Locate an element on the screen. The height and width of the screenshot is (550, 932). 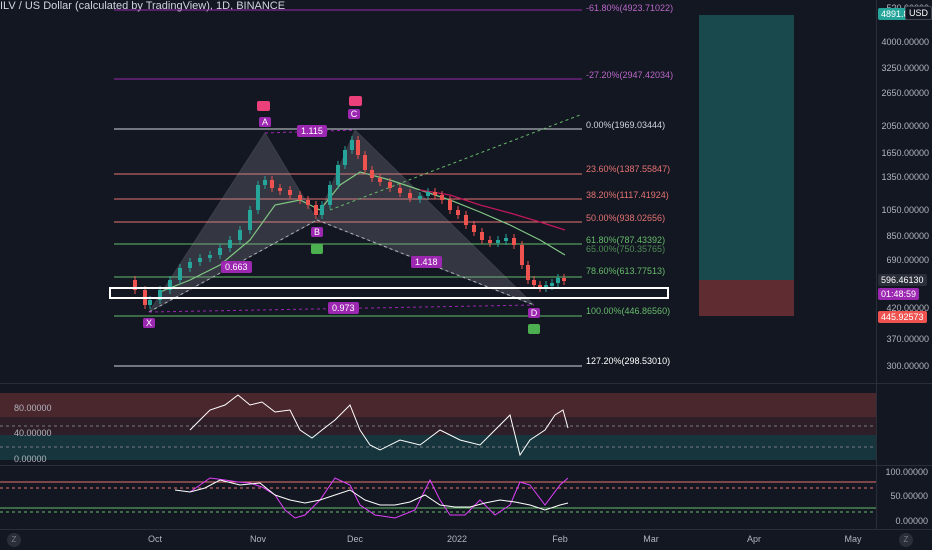
ratio-label: 1.418 is located at coordinates (426, 262).